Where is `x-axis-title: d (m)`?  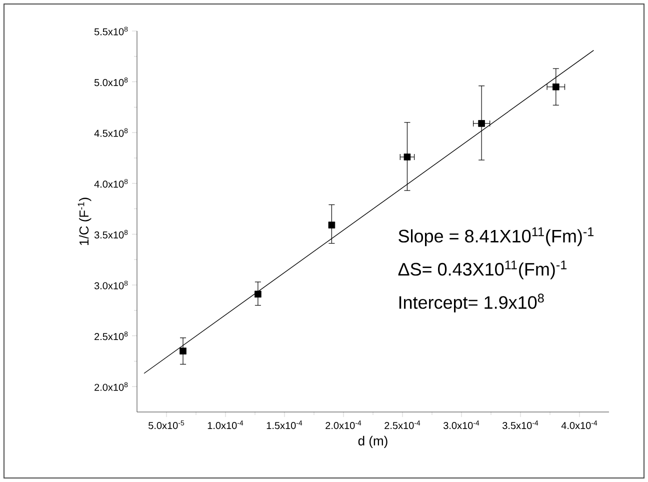
x-axis-title: d (m) is located at coordinates (373, 442).